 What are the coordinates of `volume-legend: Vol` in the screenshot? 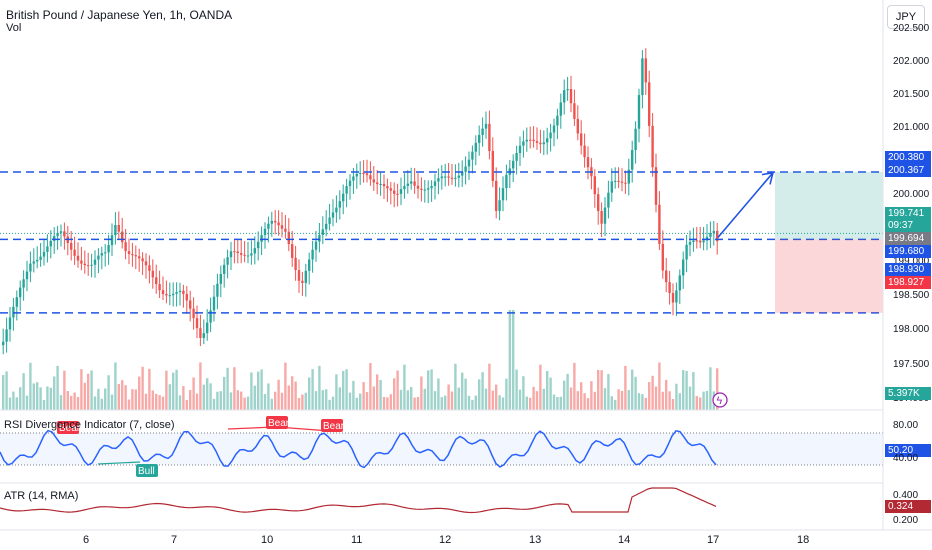 It's located at (14, 28).